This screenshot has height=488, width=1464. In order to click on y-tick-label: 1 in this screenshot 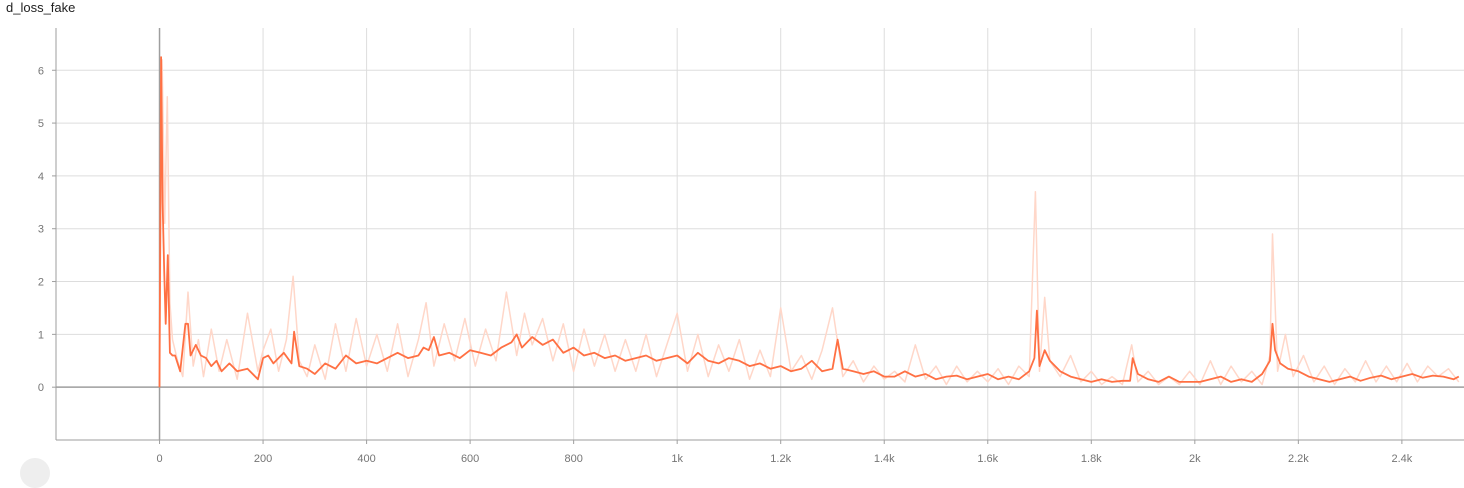, I will do `click(41, 335)`.